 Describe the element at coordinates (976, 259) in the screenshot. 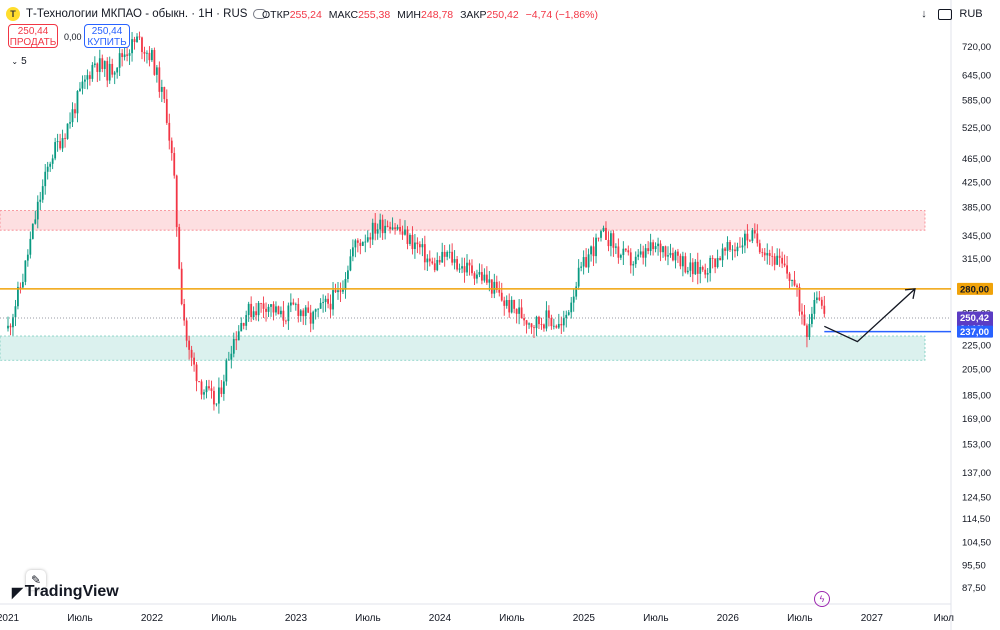

I see `y-tick-label: 315,00` at that location.